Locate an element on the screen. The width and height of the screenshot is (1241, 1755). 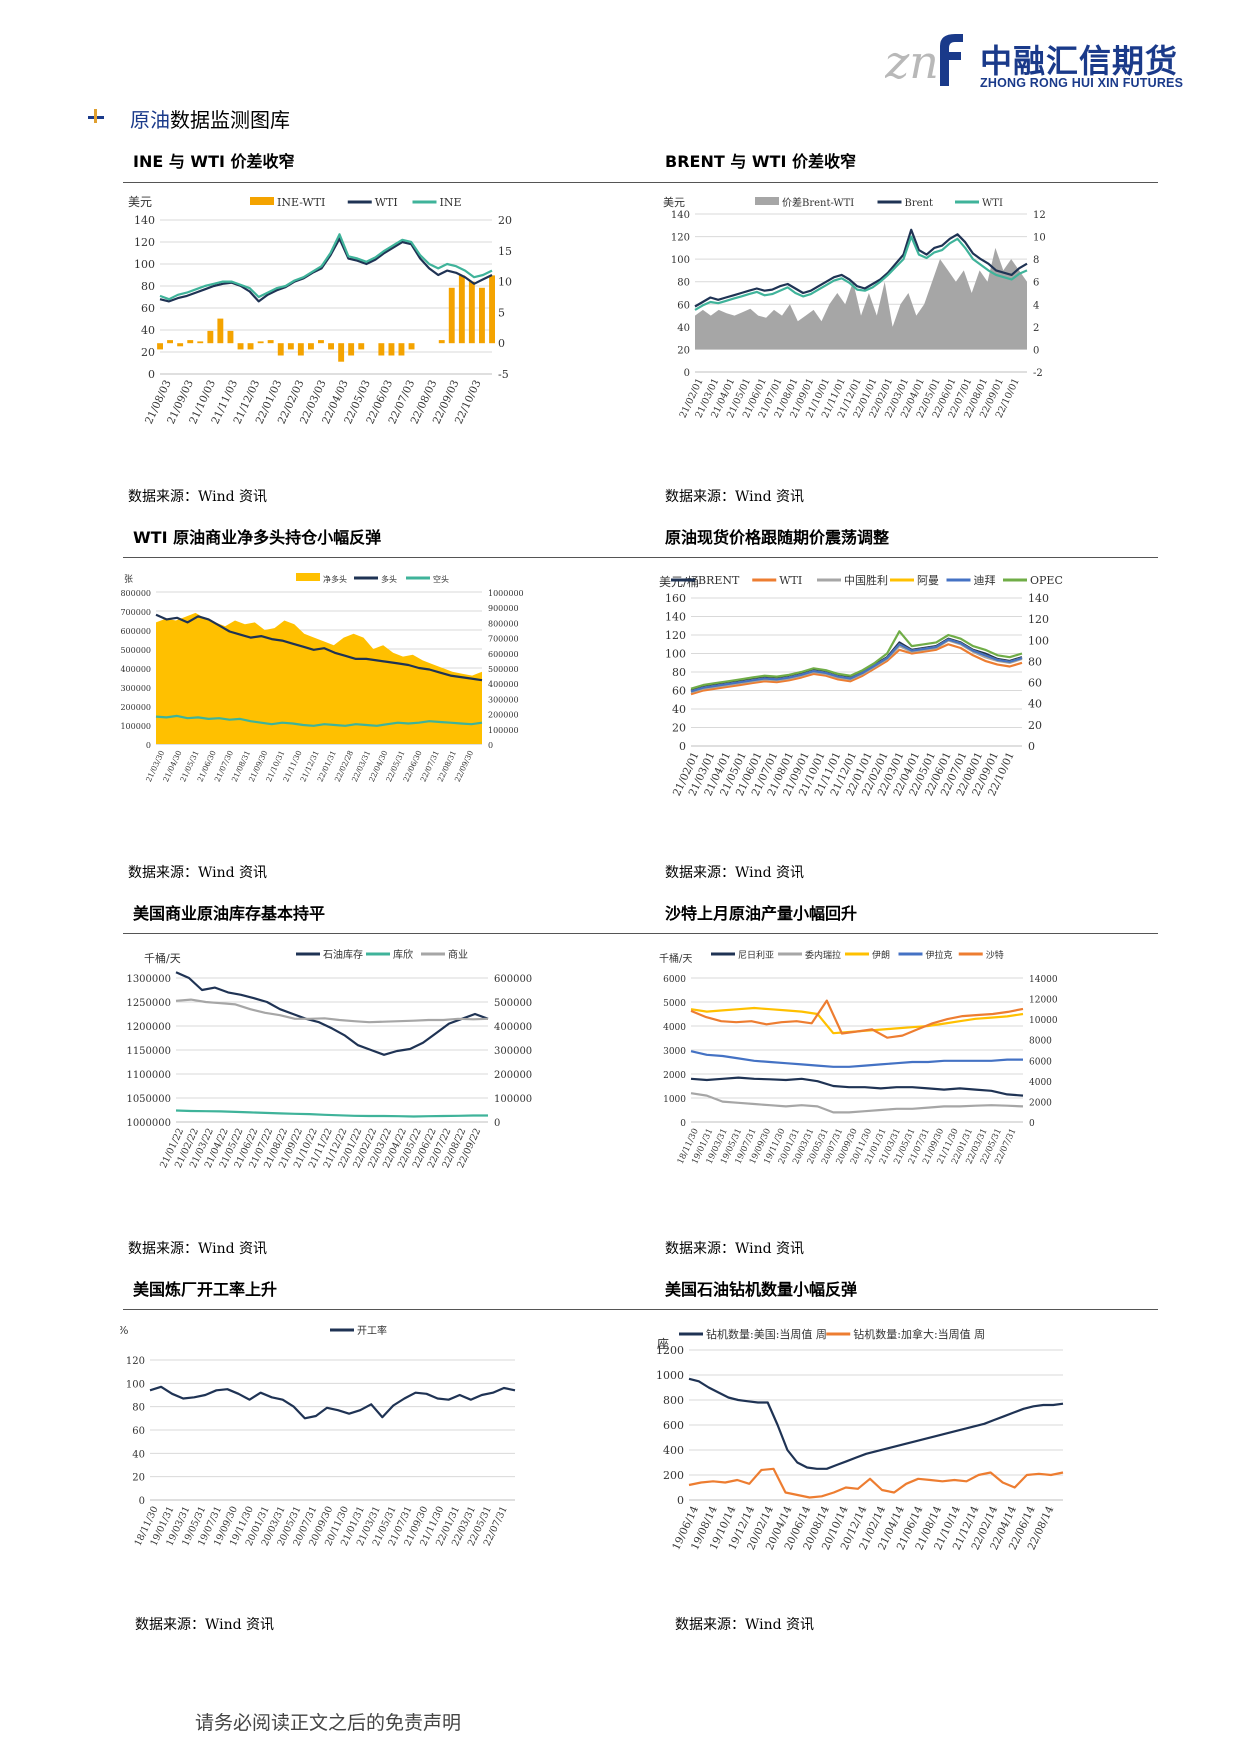
legend-label: 伊拉克 is located at coordinates (939, 955).